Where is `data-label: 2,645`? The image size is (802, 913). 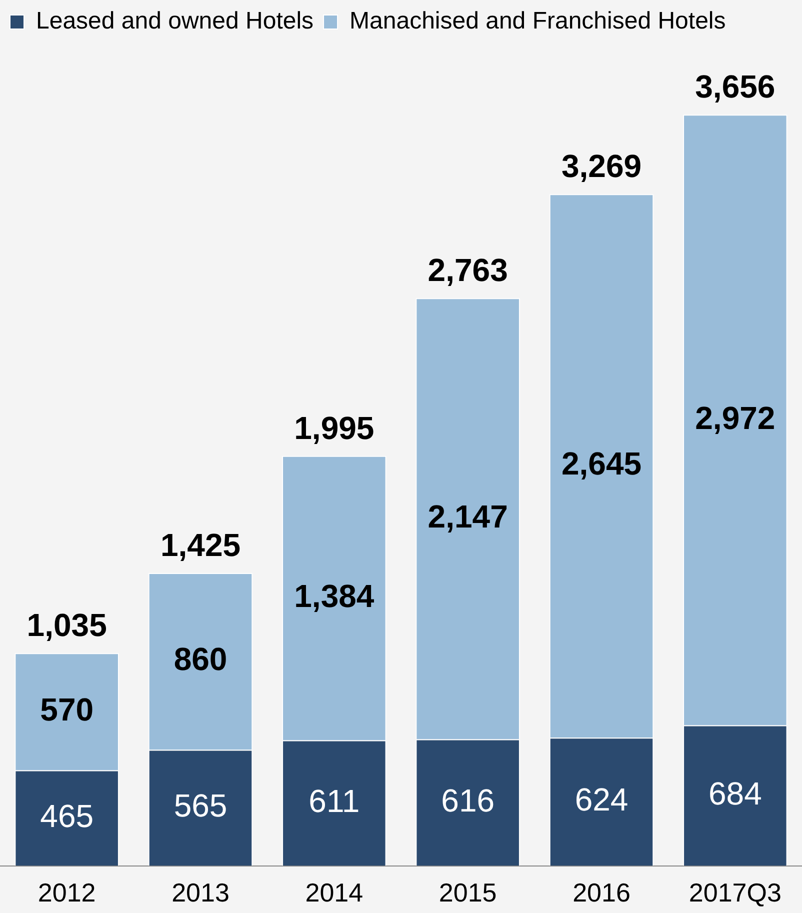 data-label: 2,645 is located at coordinates (601, 464).